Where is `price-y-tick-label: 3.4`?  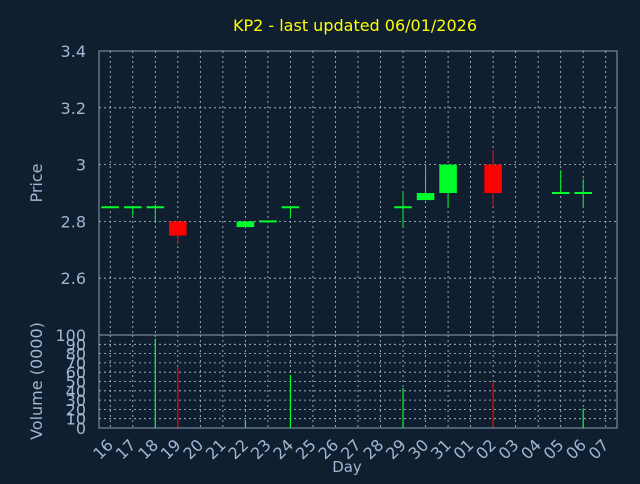
price-y-tick-label: 3.4 is located at coordinates (73, 51).